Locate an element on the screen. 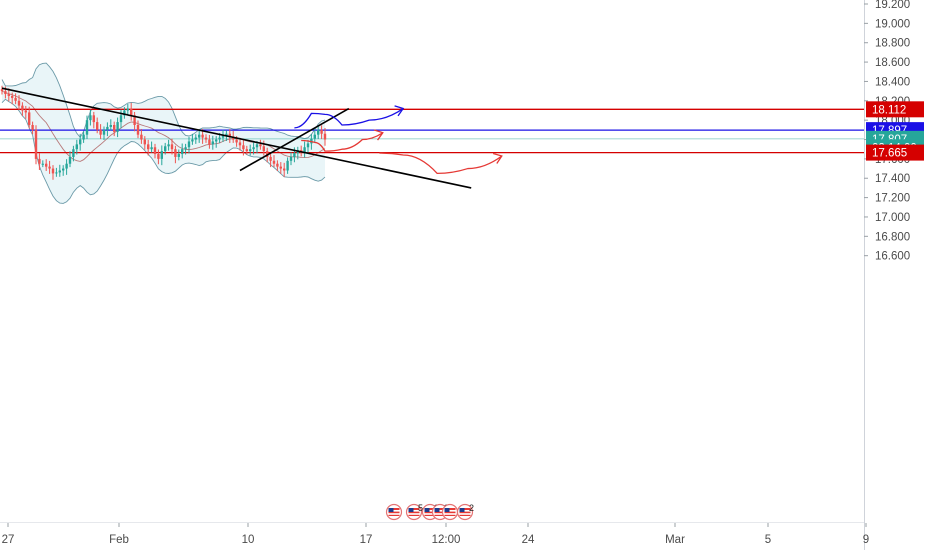 This screenshot has width=932, height=550. us-flag-event-icon is located at coordinates (450, 512).